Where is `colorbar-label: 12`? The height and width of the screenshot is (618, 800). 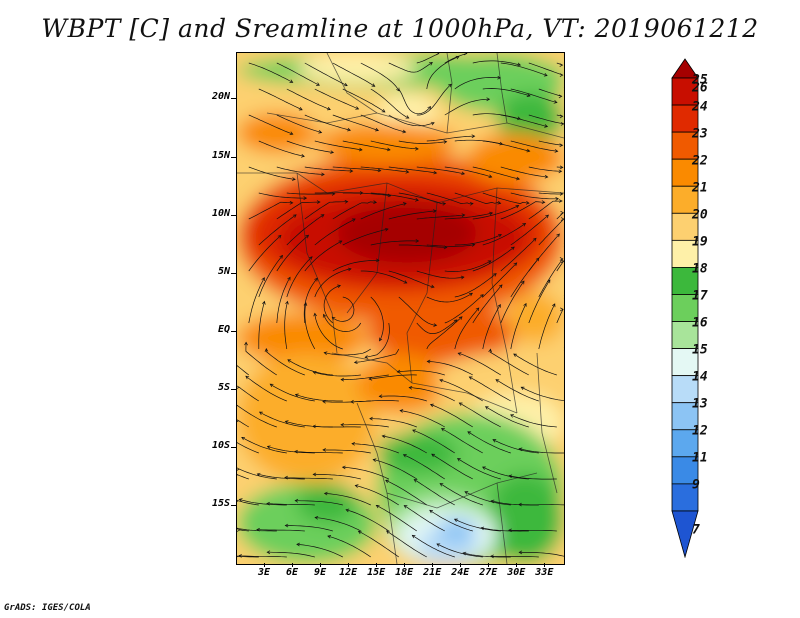 colorbar-label: 12 is located at coordinates (700, 431).